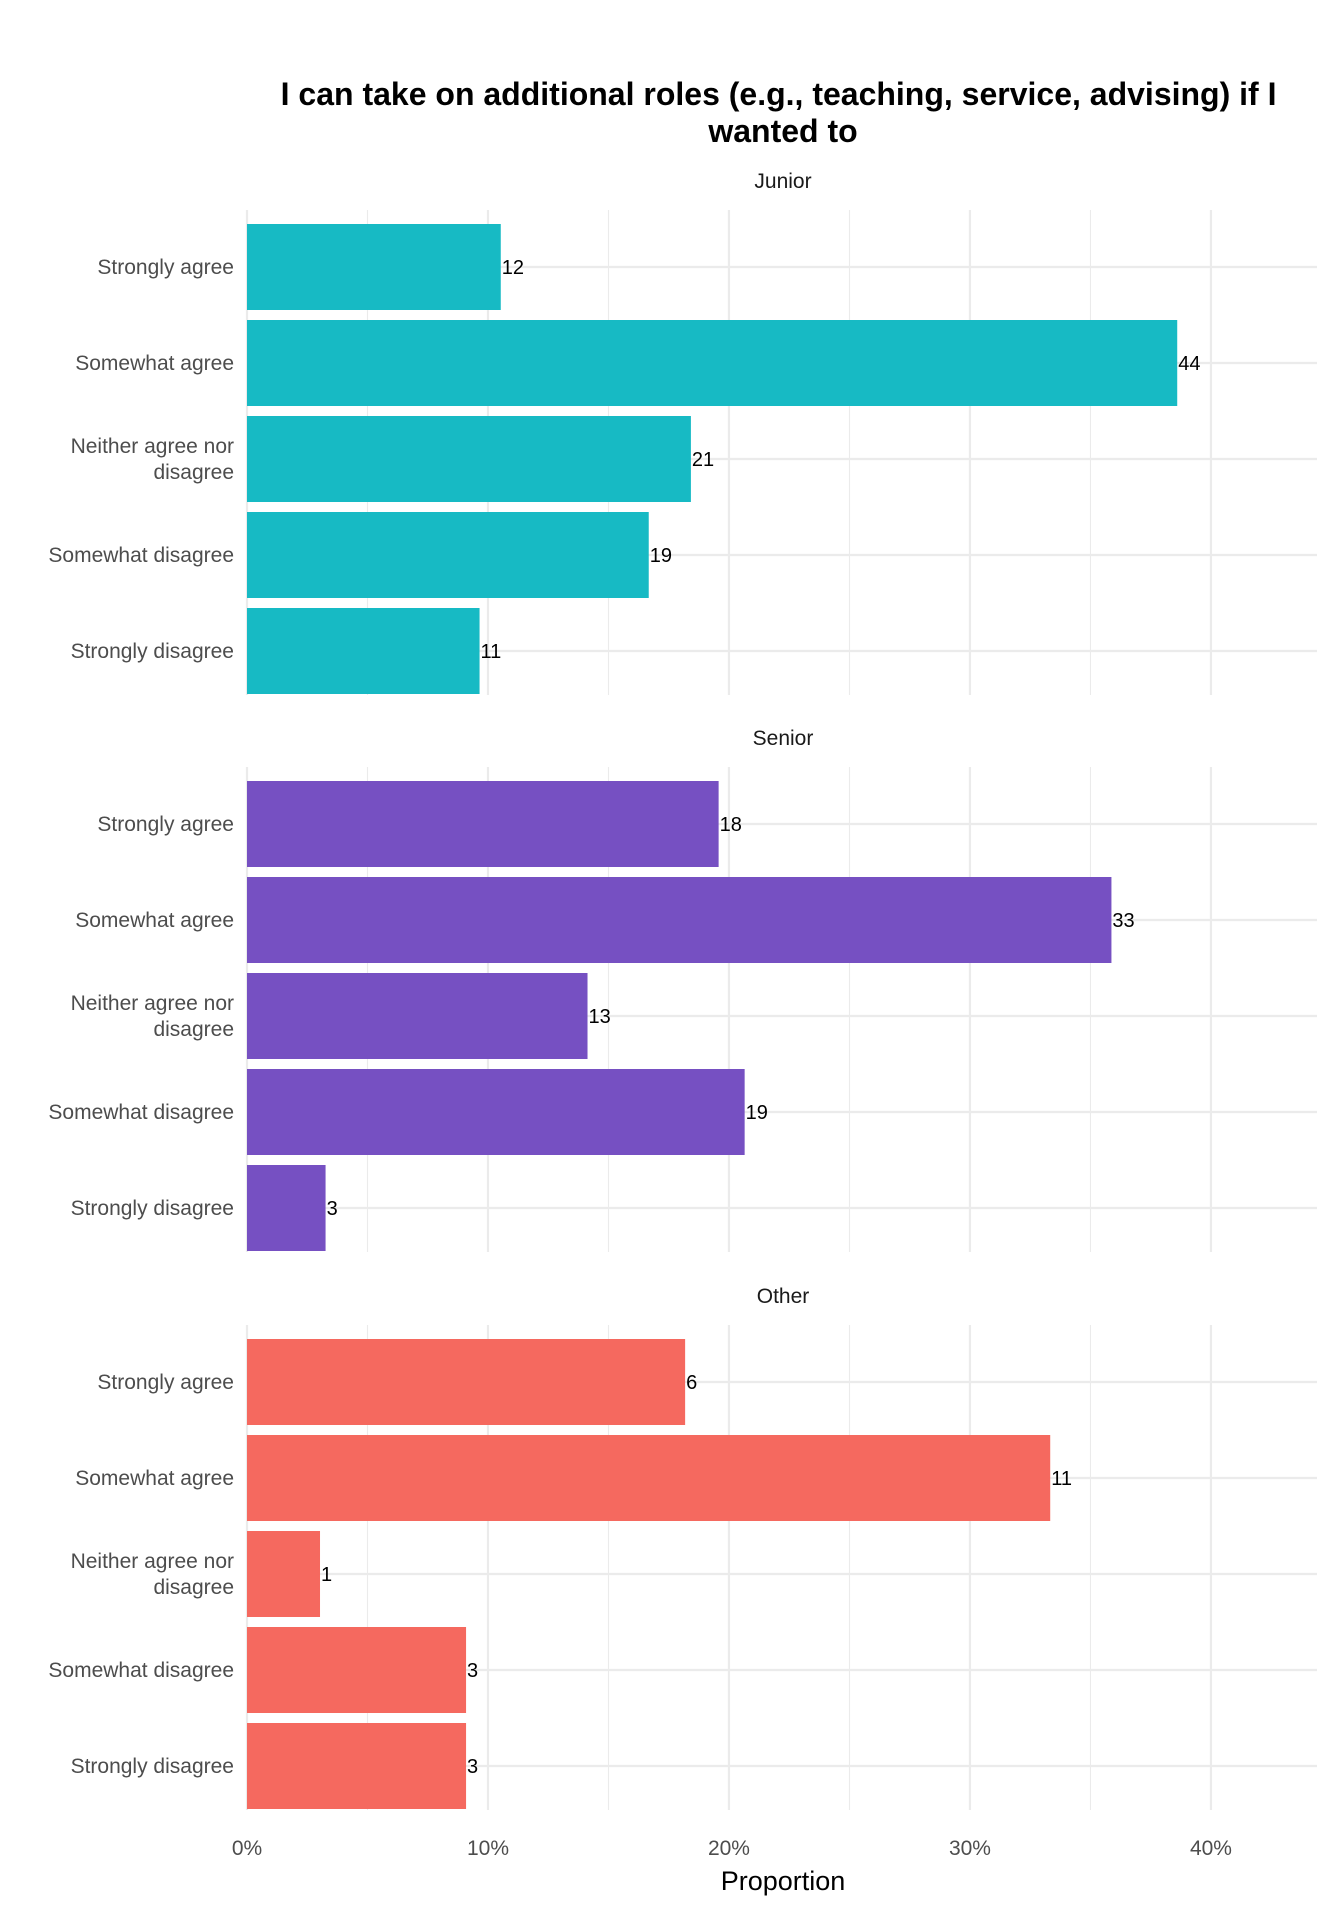 This screenshot has width=1344, height=1920. What do you see at coordinates (783, 738) in the screenshot?
I see `facet-label: Senior` at bounding box center [783, 738].